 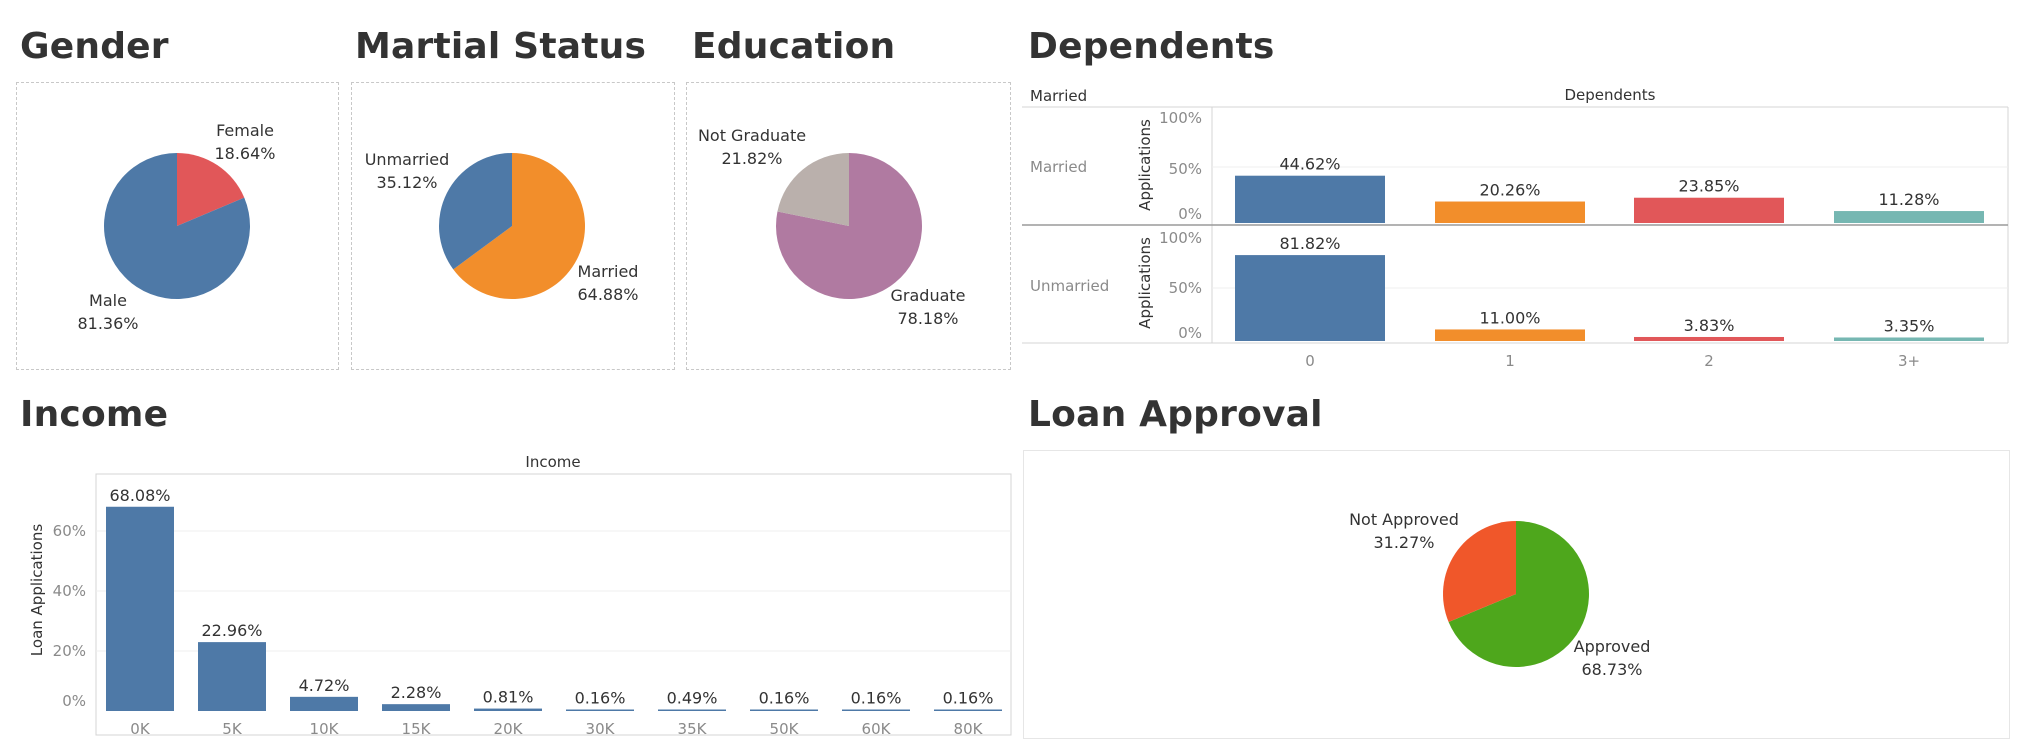 What do you see at coordinates (211, 189) in the screenshot?
I see `gender-slice-female` at bounding box center [211, 189].